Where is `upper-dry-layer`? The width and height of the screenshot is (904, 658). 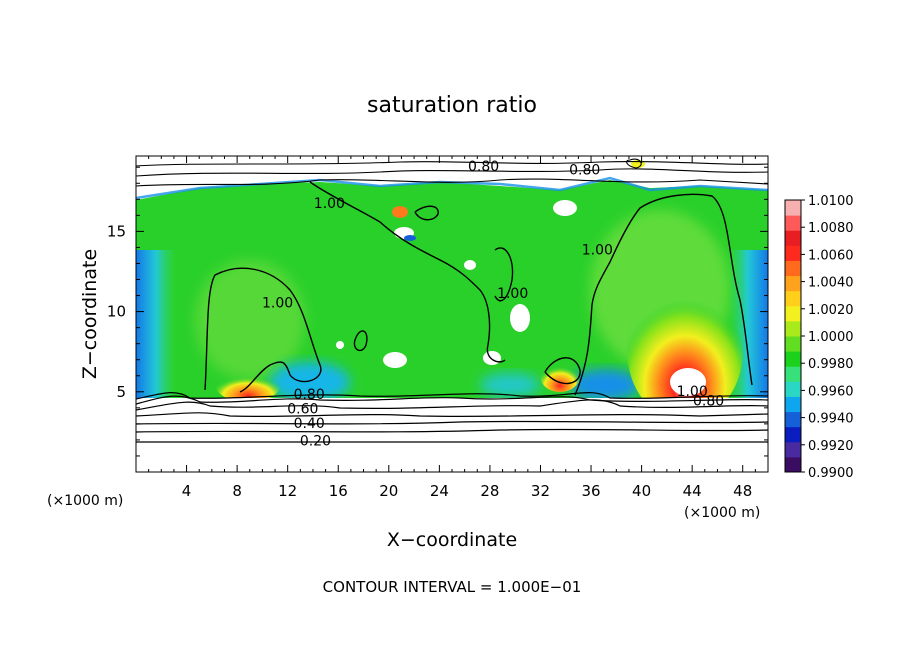 upper-dry-layer is located at coordinates (452, 176).